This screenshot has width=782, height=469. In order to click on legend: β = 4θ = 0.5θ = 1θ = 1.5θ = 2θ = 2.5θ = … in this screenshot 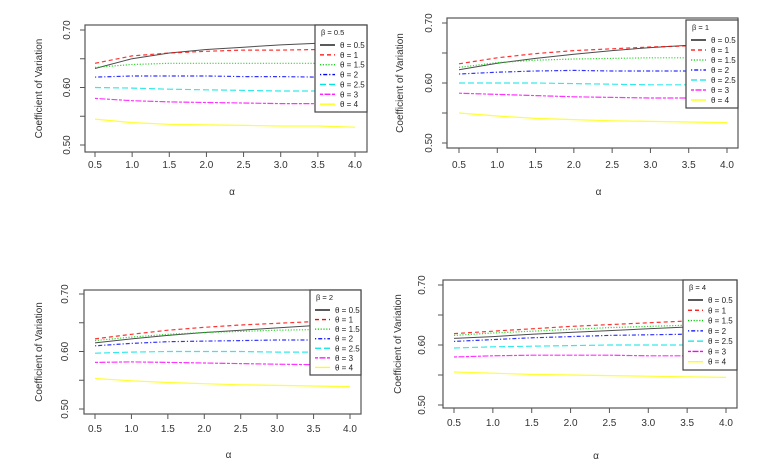, I will do `click(710, 325)`.